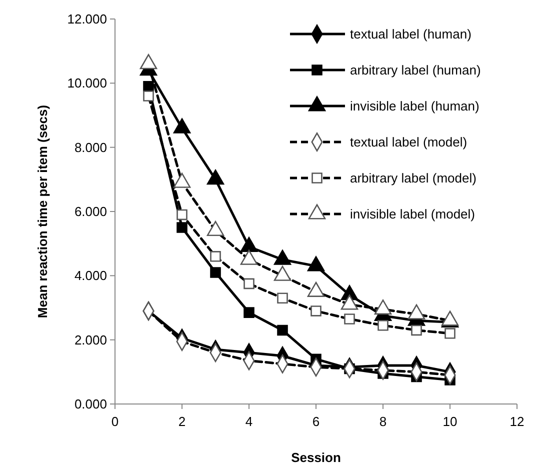 This screenshot has width=555, height=474. What do you see at coordinates (90, 276) in the screenshot?
I see `y-tick-label: 4.000` at bounding box center [90, 276].